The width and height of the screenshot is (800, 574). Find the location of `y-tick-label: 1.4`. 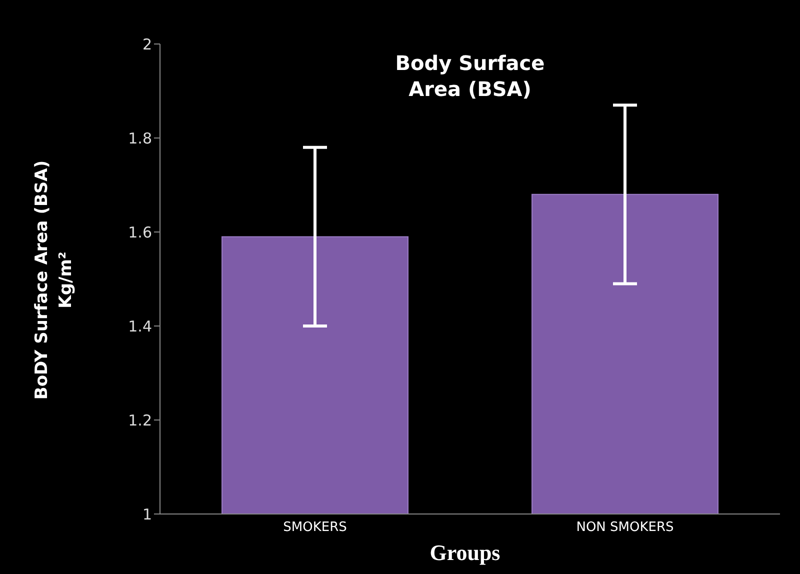

y-tick-label: 1.4 is located at coordinates (140, 326).